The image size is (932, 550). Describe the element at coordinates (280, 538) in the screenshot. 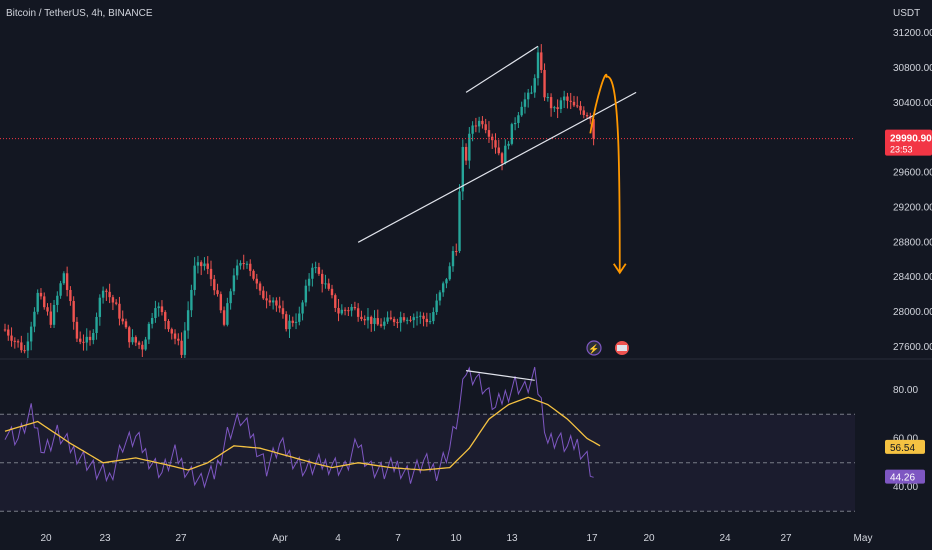

I see `time-tick-label: Apr` at that location.